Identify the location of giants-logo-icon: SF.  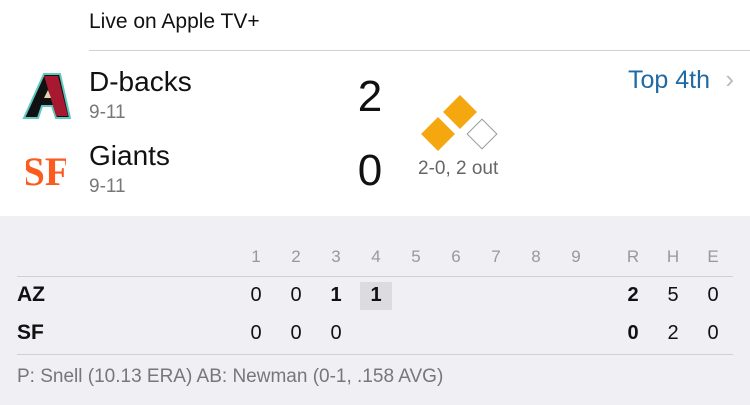
(46, 171).